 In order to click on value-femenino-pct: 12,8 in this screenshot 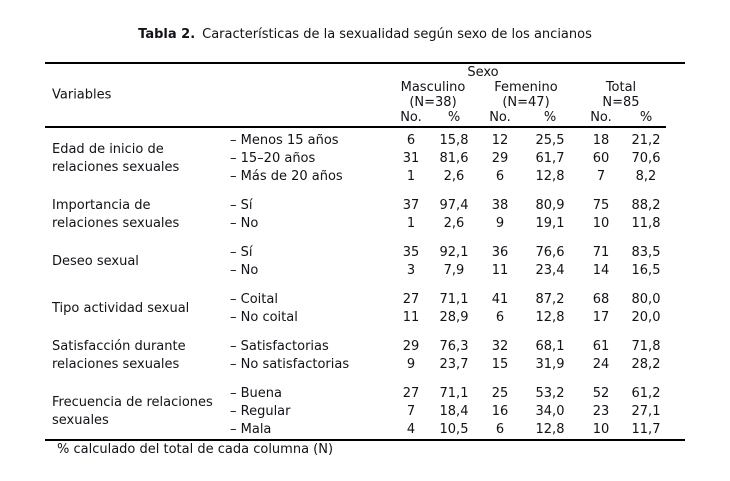, I will do `click(550, 429)`.